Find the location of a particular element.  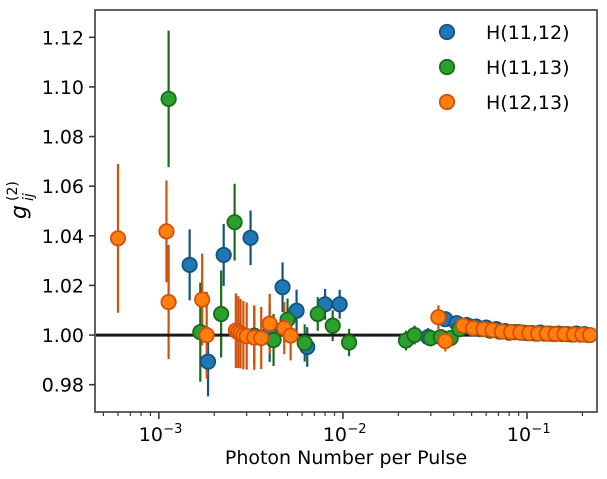

legend-label-H(11,12): H(11,12) is located at coordinates (528, 33).